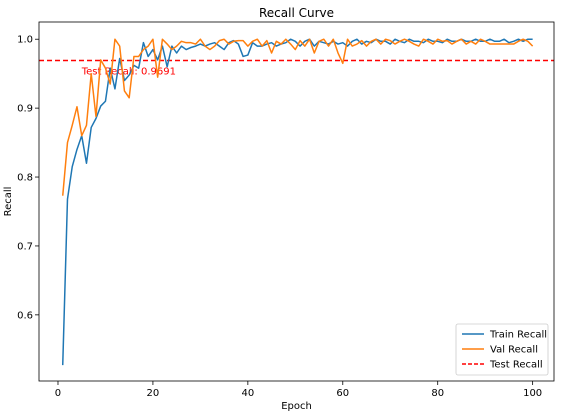  I want to click on y-axis: 0.6 0.7 0.8 0.9 1.0, so click(28, 178).